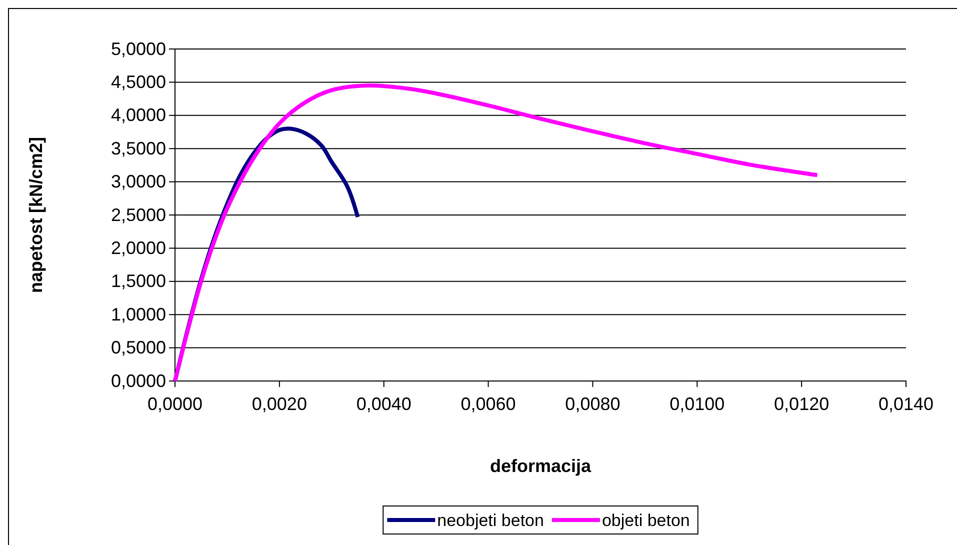 The image size is (957, 545). Describe the element at coordinates (175, 404) in the screenshot. I see `x-tick-label: 0,0000` at that location.